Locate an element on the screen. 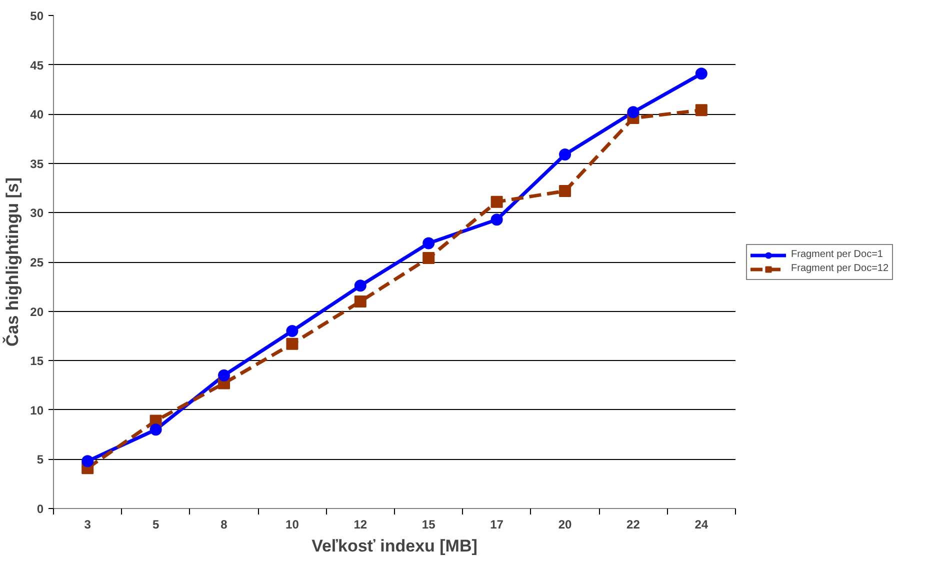  x-tick-label: 12 is located at coordinates (361, 525).